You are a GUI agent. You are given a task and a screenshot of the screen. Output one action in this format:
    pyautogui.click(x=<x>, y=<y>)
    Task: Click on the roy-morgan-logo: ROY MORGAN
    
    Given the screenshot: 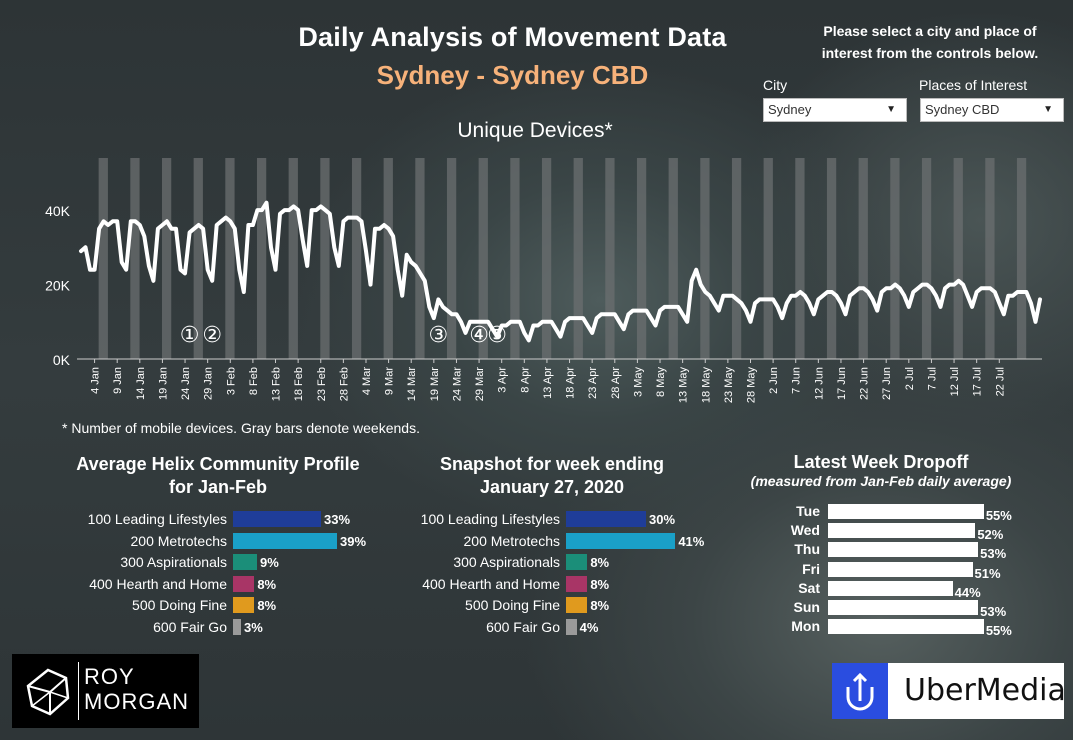 What is the action you would take?
    pyautogui.click(x=105, y=691)
    